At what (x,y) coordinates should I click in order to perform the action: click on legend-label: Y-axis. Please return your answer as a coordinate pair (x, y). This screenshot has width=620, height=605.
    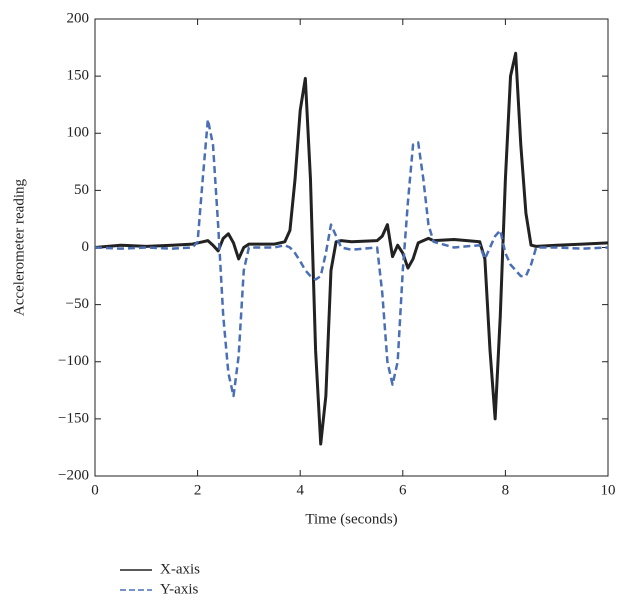
    Looking at the image, I should click on (179, 589).